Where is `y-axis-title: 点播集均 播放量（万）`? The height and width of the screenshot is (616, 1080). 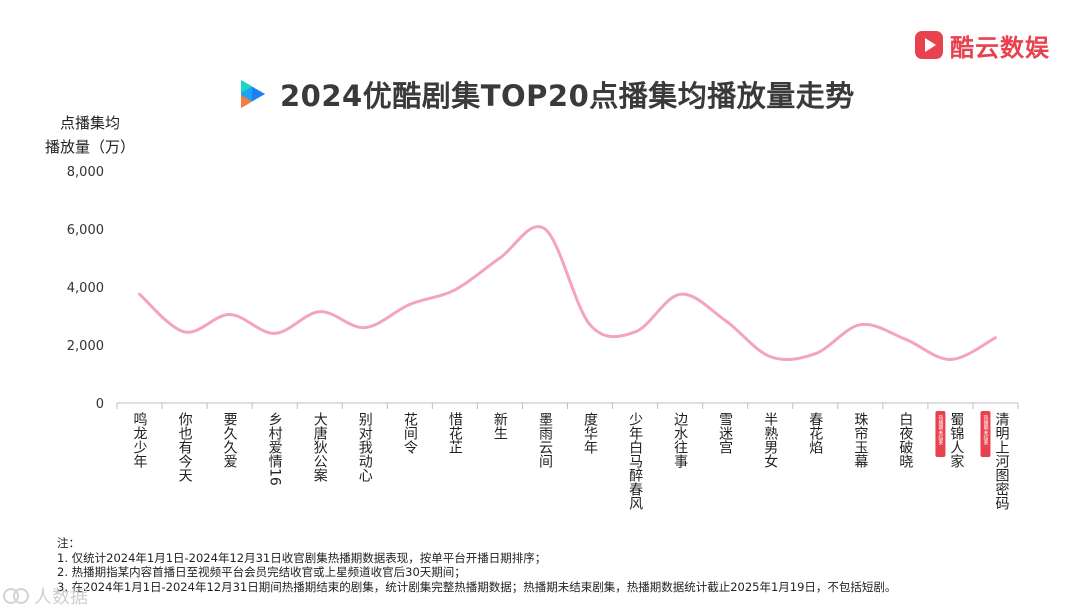
y-axis-title: 点播集均 播放量（万） is located at coordinates (90, 135).